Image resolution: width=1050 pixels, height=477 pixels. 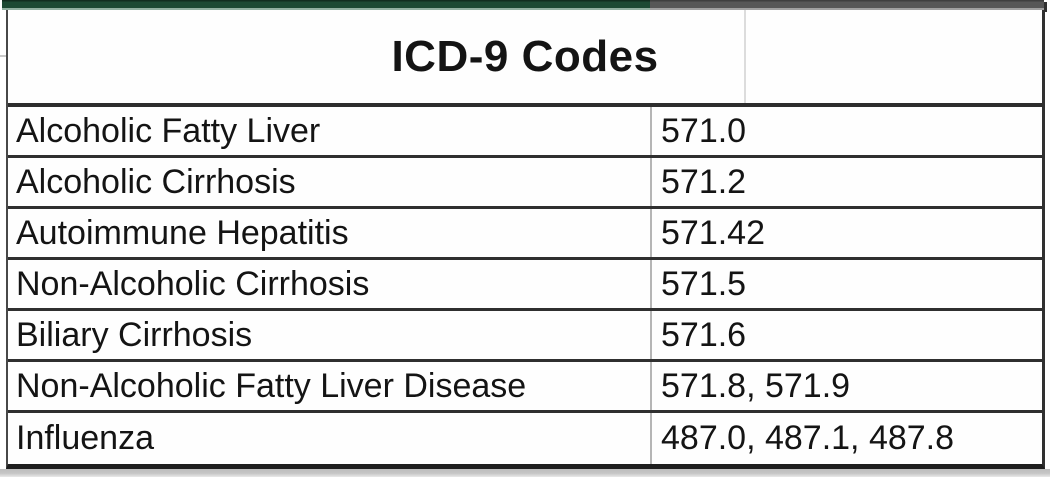 What do you see at coordinates (326, 5) in the screenshot?
I see `styled-header-green-bar` at bounding box center [326, 5].